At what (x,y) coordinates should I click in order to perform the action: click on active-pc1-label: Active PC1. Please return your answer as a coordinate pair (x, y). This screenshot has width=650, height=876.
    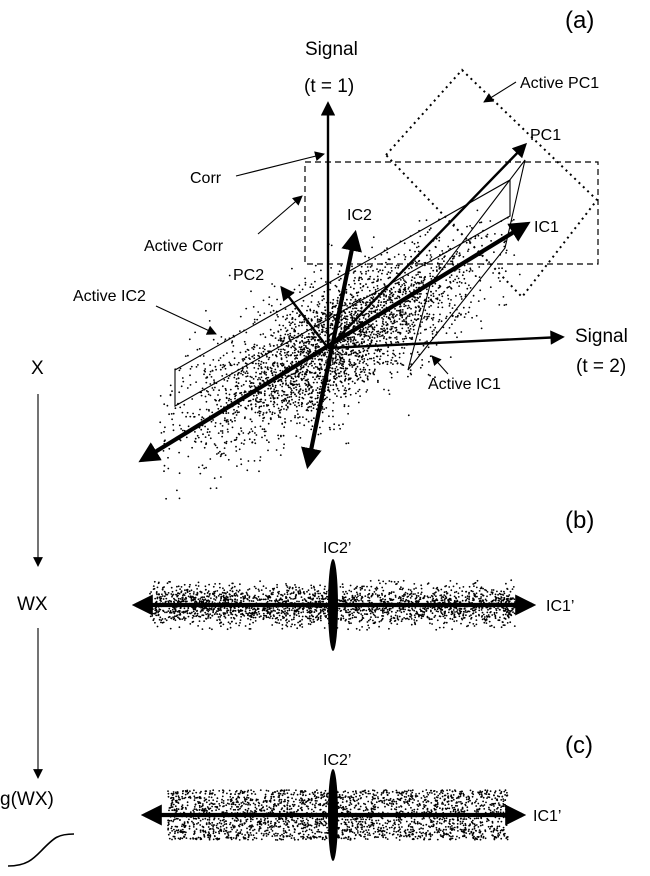
    Looking at the image, I should click on (559, 83).